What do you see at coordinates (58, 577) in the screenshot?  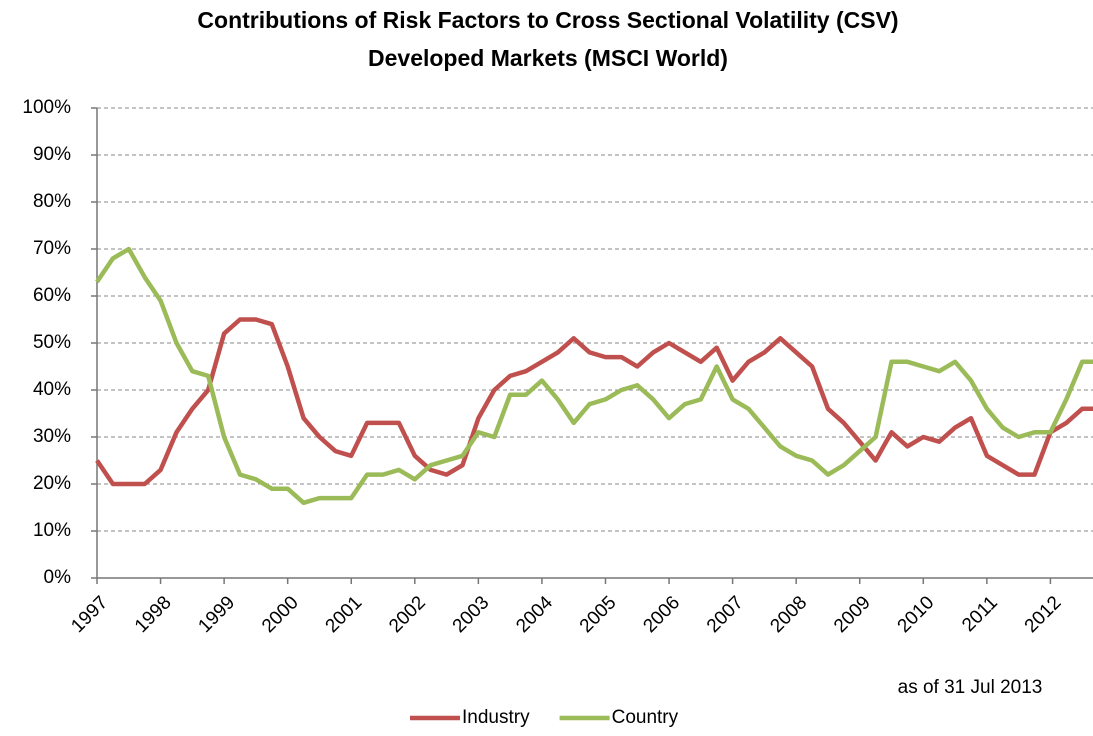 I see `y-tick-label: 0%` at bounding box center [58, 577].